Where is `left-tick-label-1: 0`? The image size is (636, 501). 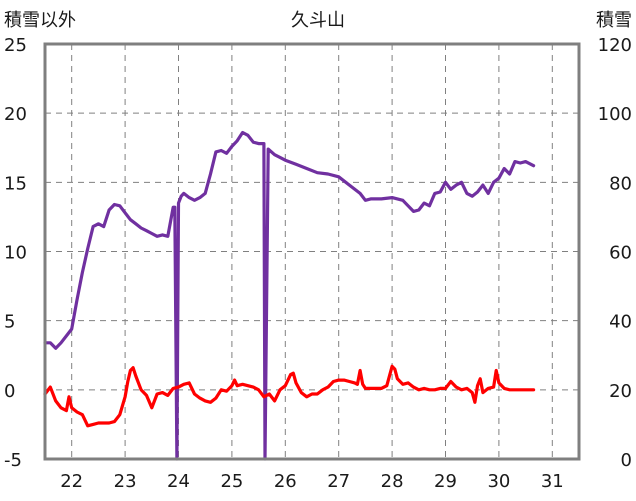
left-tick-label-1: 0 is located at coordinates (9, 391).